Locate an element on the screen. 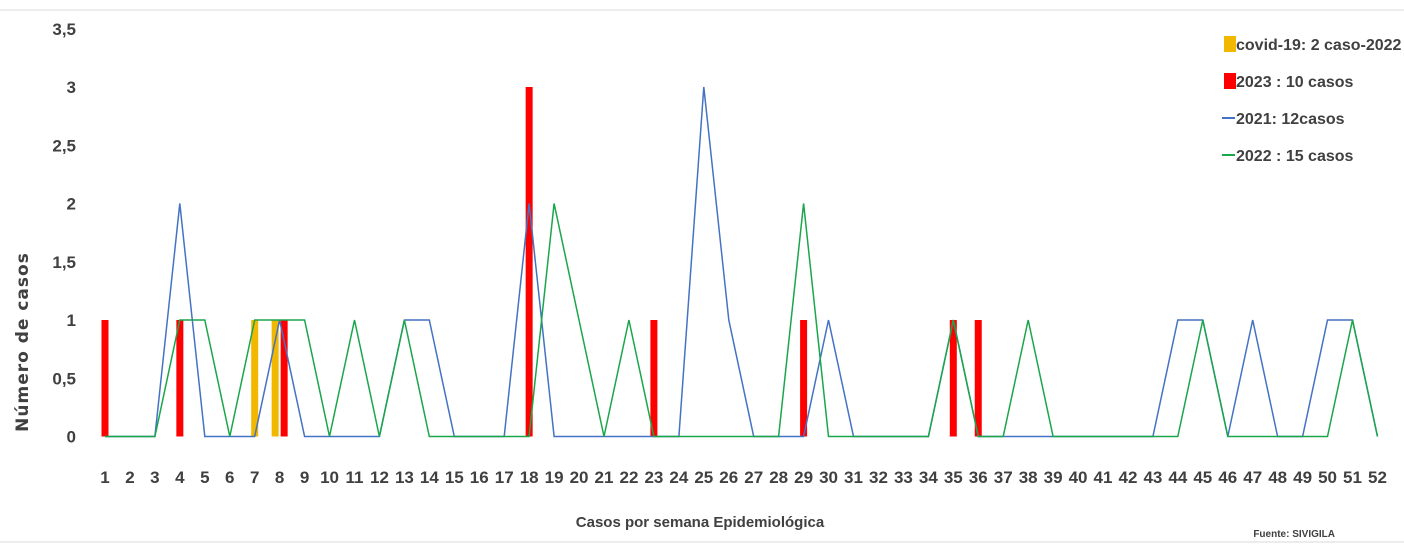  x-tick-label: 13 is located at coordinates (404, 477).